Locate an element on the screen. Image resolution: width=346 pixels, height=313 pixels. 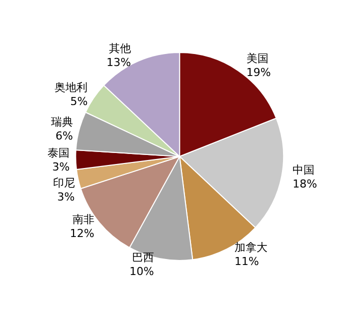
slice-label: 巴西 is located at coordinates (143, 257).